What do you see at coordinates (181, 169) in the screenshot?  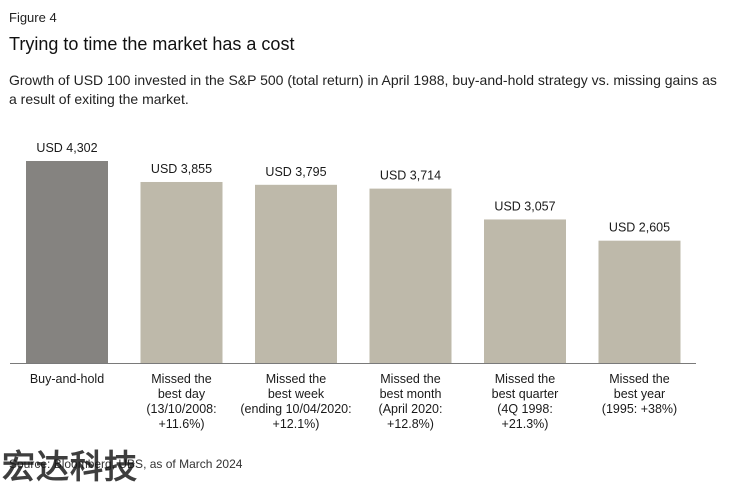 I see `data-label-1: USD 3,855` at bounding box center [181, 169].